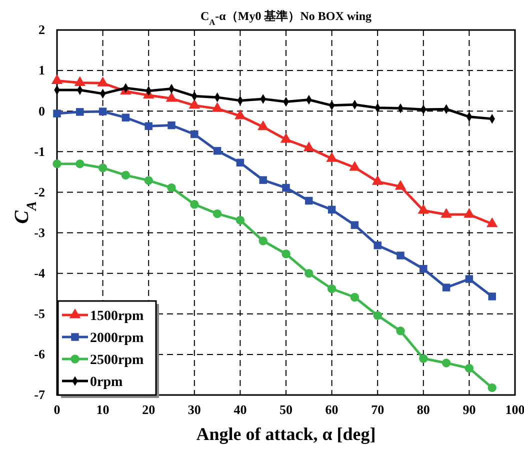  What do you see at coordinates (57, 410) in the screenshot?
I see `x-tick-label: 0` at bounding box center [57, 410].